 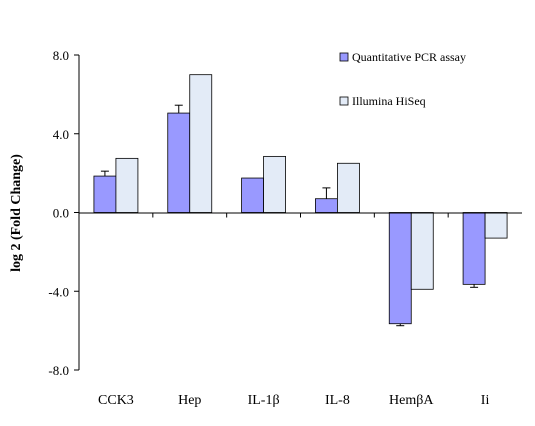 What do you see at coordinates (485, 400) in the screenshot?
I see `x-tick-label: Ii` at bounding box center [485, 400].